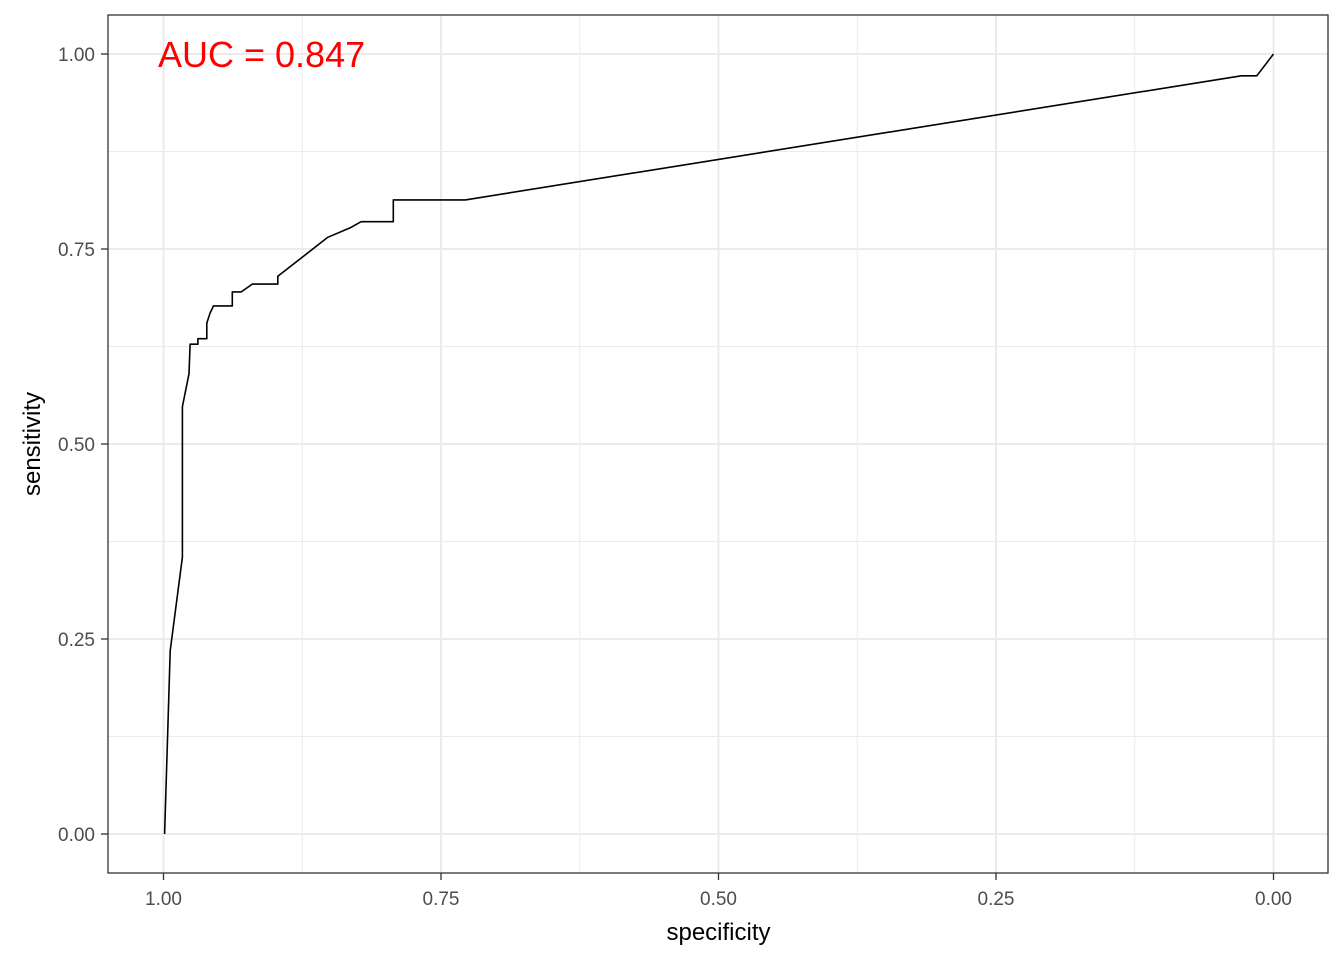  I want to click on y-tick-label: 1.00, so click(76, 55).